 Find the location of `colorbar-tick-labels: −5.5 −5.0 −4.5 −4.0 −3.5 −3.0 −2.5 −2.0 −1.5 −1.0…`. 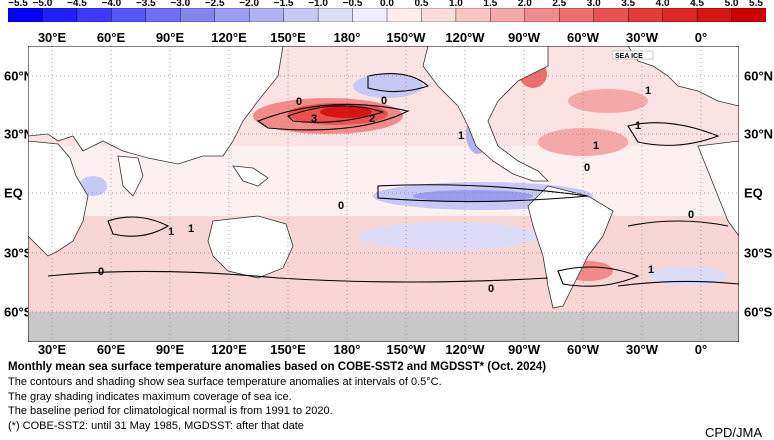

colorbar-tick-labels: −5.5 −5.0 −4.5 −4.0 −3.5 −3.0 −2.5 −2.0 −1.5 −1.0… is located at coordinates (387, 5).